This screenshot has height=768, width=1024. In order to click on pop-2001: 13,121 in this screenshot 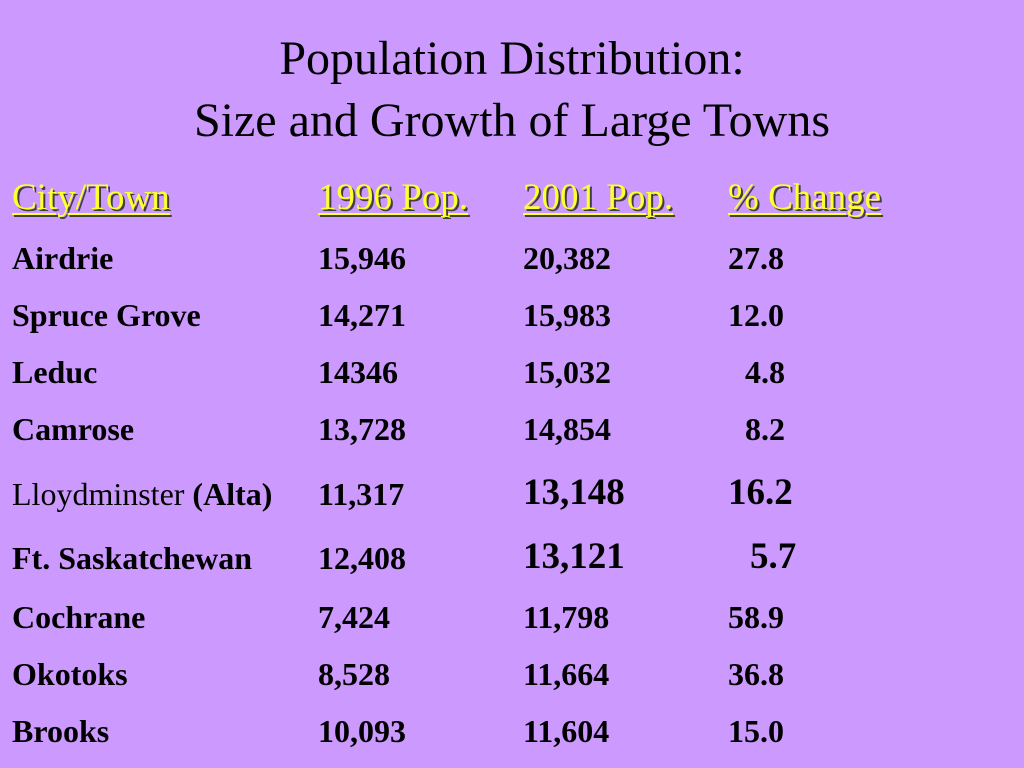, I will do `click(574, 556)`.